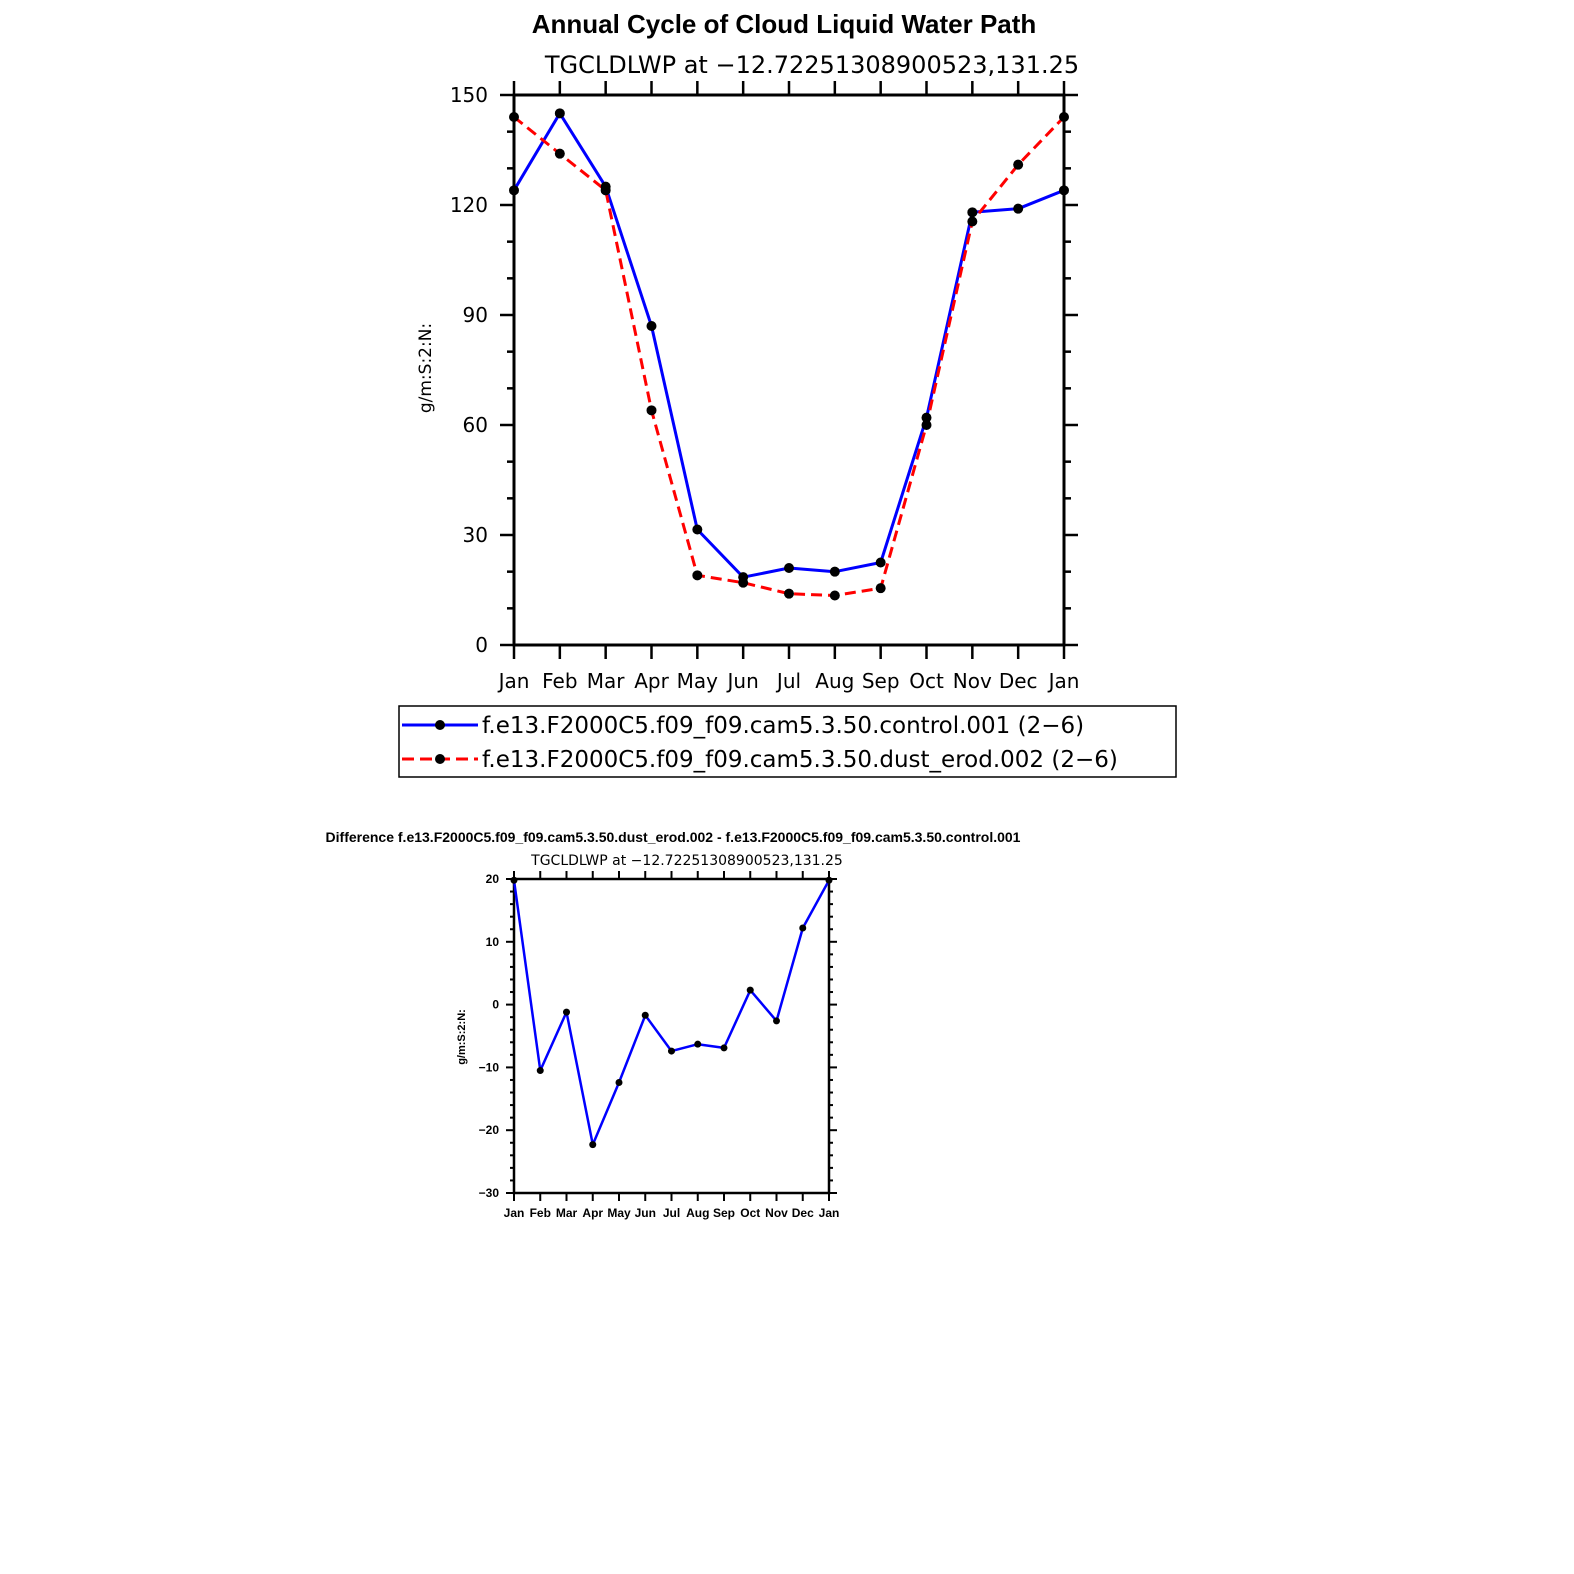  I want to click on diff-xtick-label: Dec, so click(803, 1213).